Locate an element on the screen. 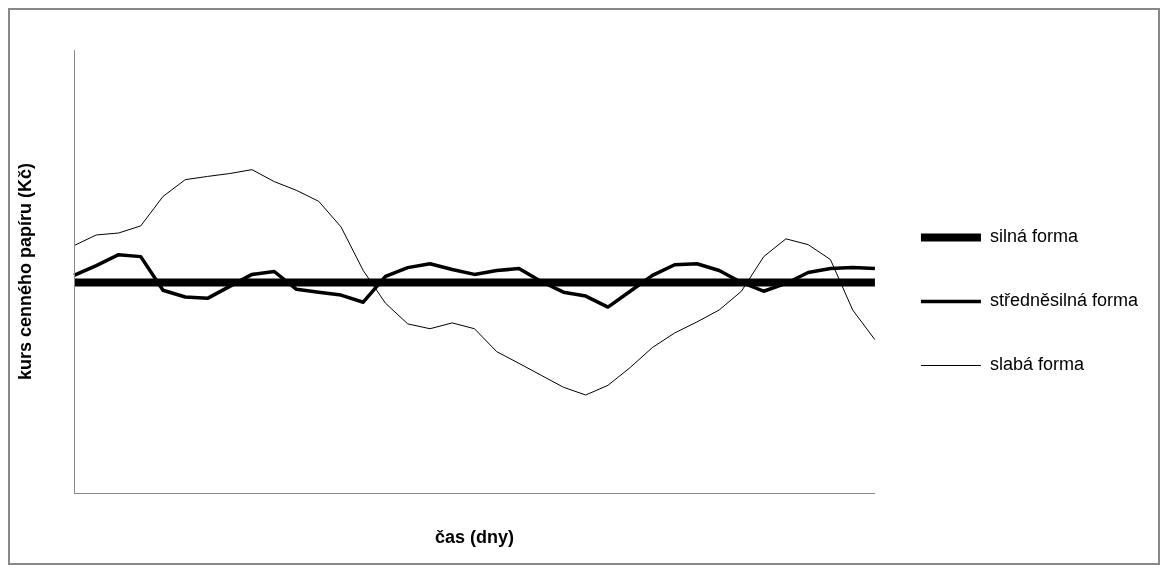  x-axis-title: čas (dny) is located at coordinates (474, 537).